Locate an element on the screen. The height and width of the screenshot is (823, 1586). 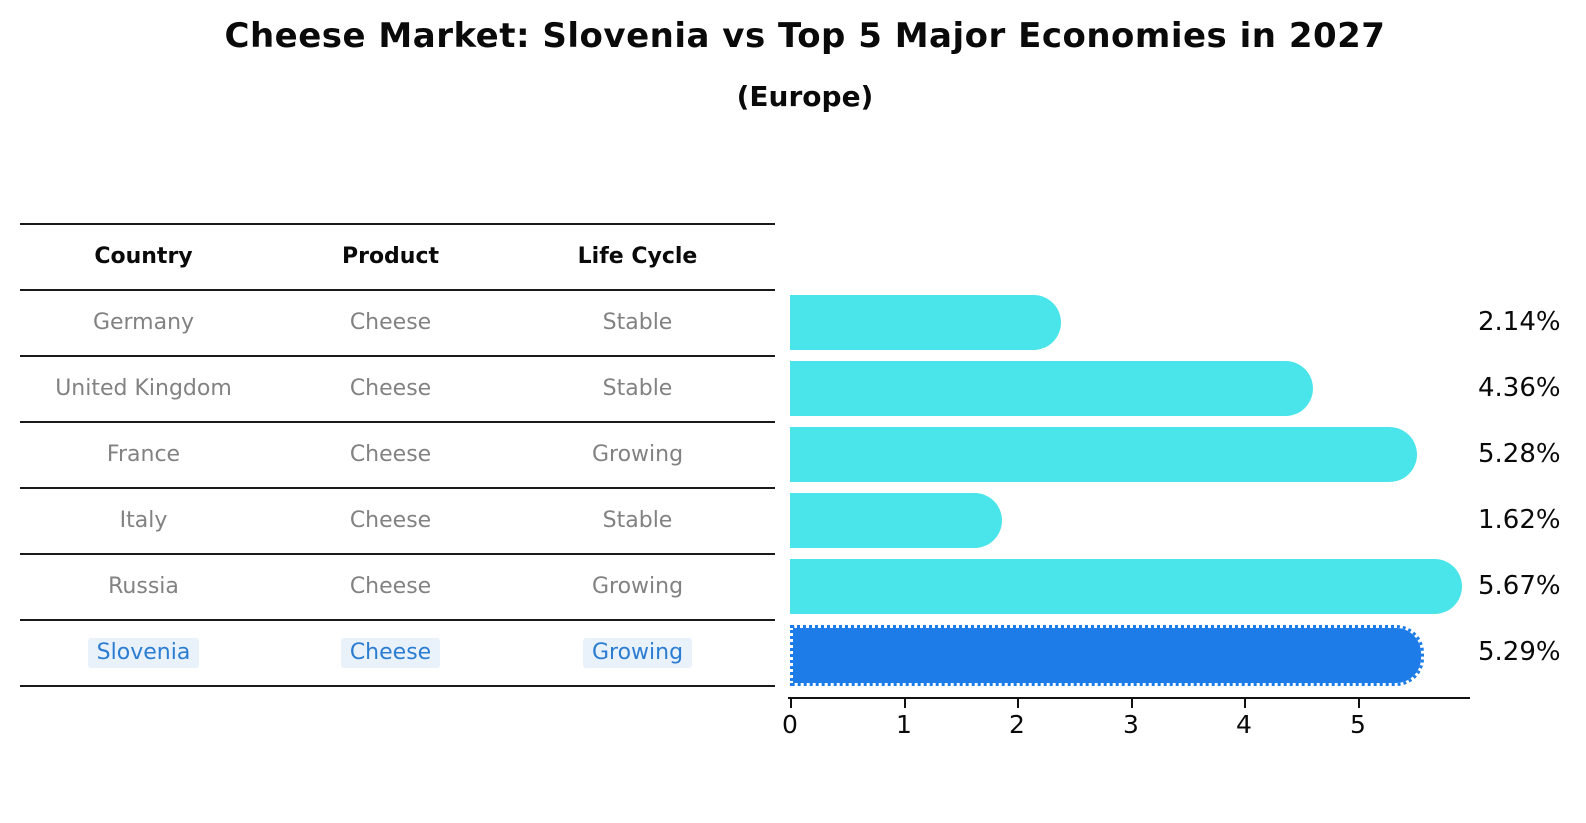
table-row: Slovenia Cheese Growing is located at coordinates (397, 654).